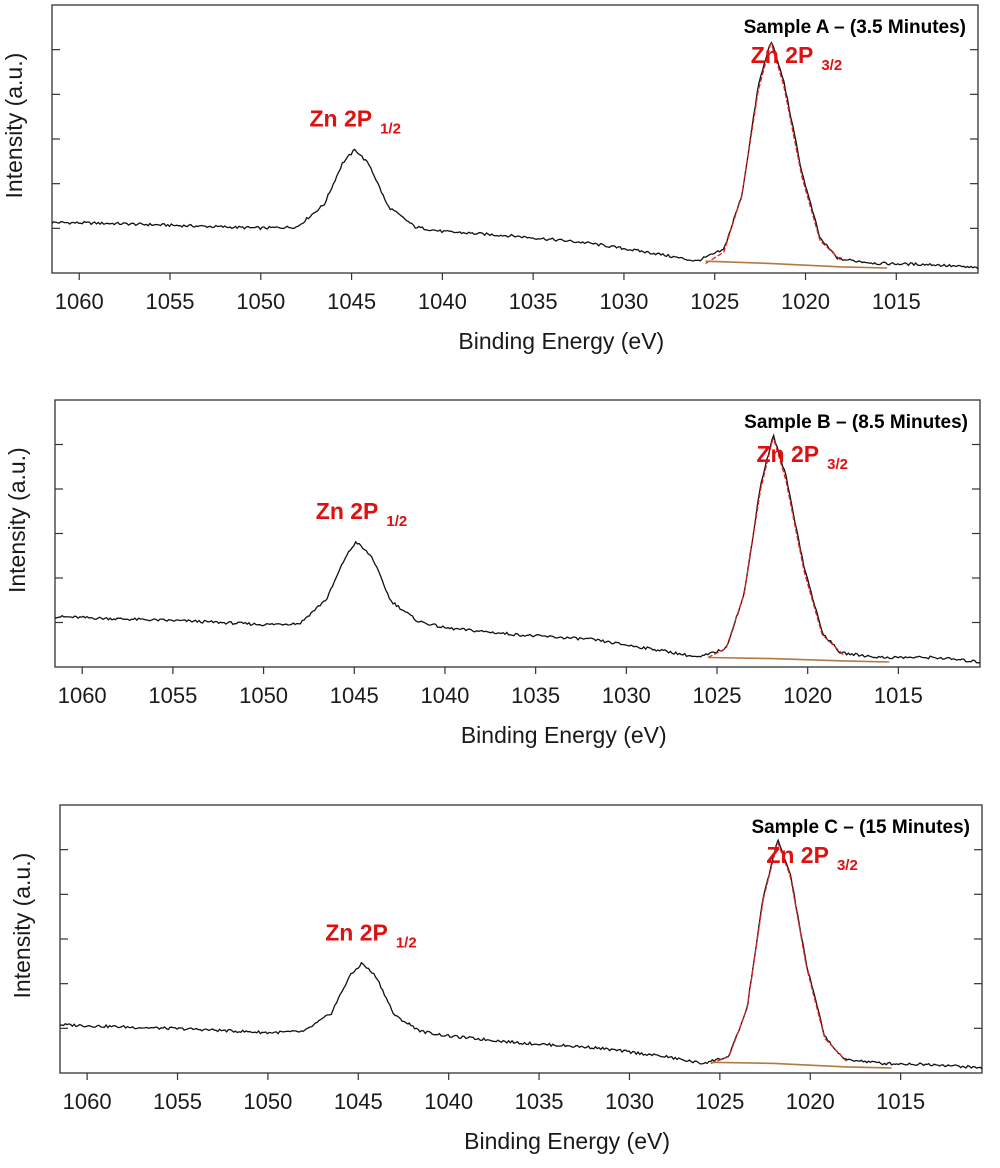  I want to click on sample-title: Sample A – (3.5 Minutes), so click(855, 27).